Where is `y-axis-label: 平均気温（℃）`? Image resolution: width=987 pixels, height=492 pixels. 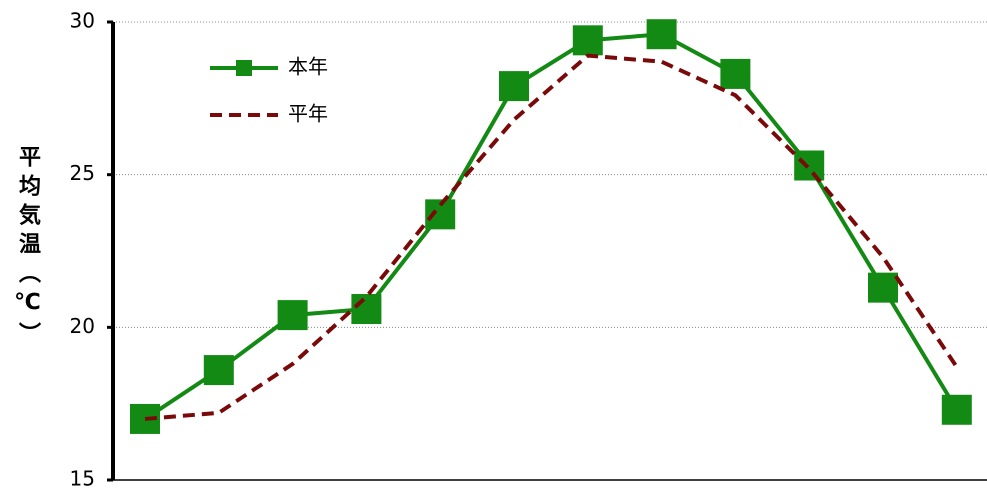 y-axis-label: 平均気温（℃） is located at coordinates (27, 248).